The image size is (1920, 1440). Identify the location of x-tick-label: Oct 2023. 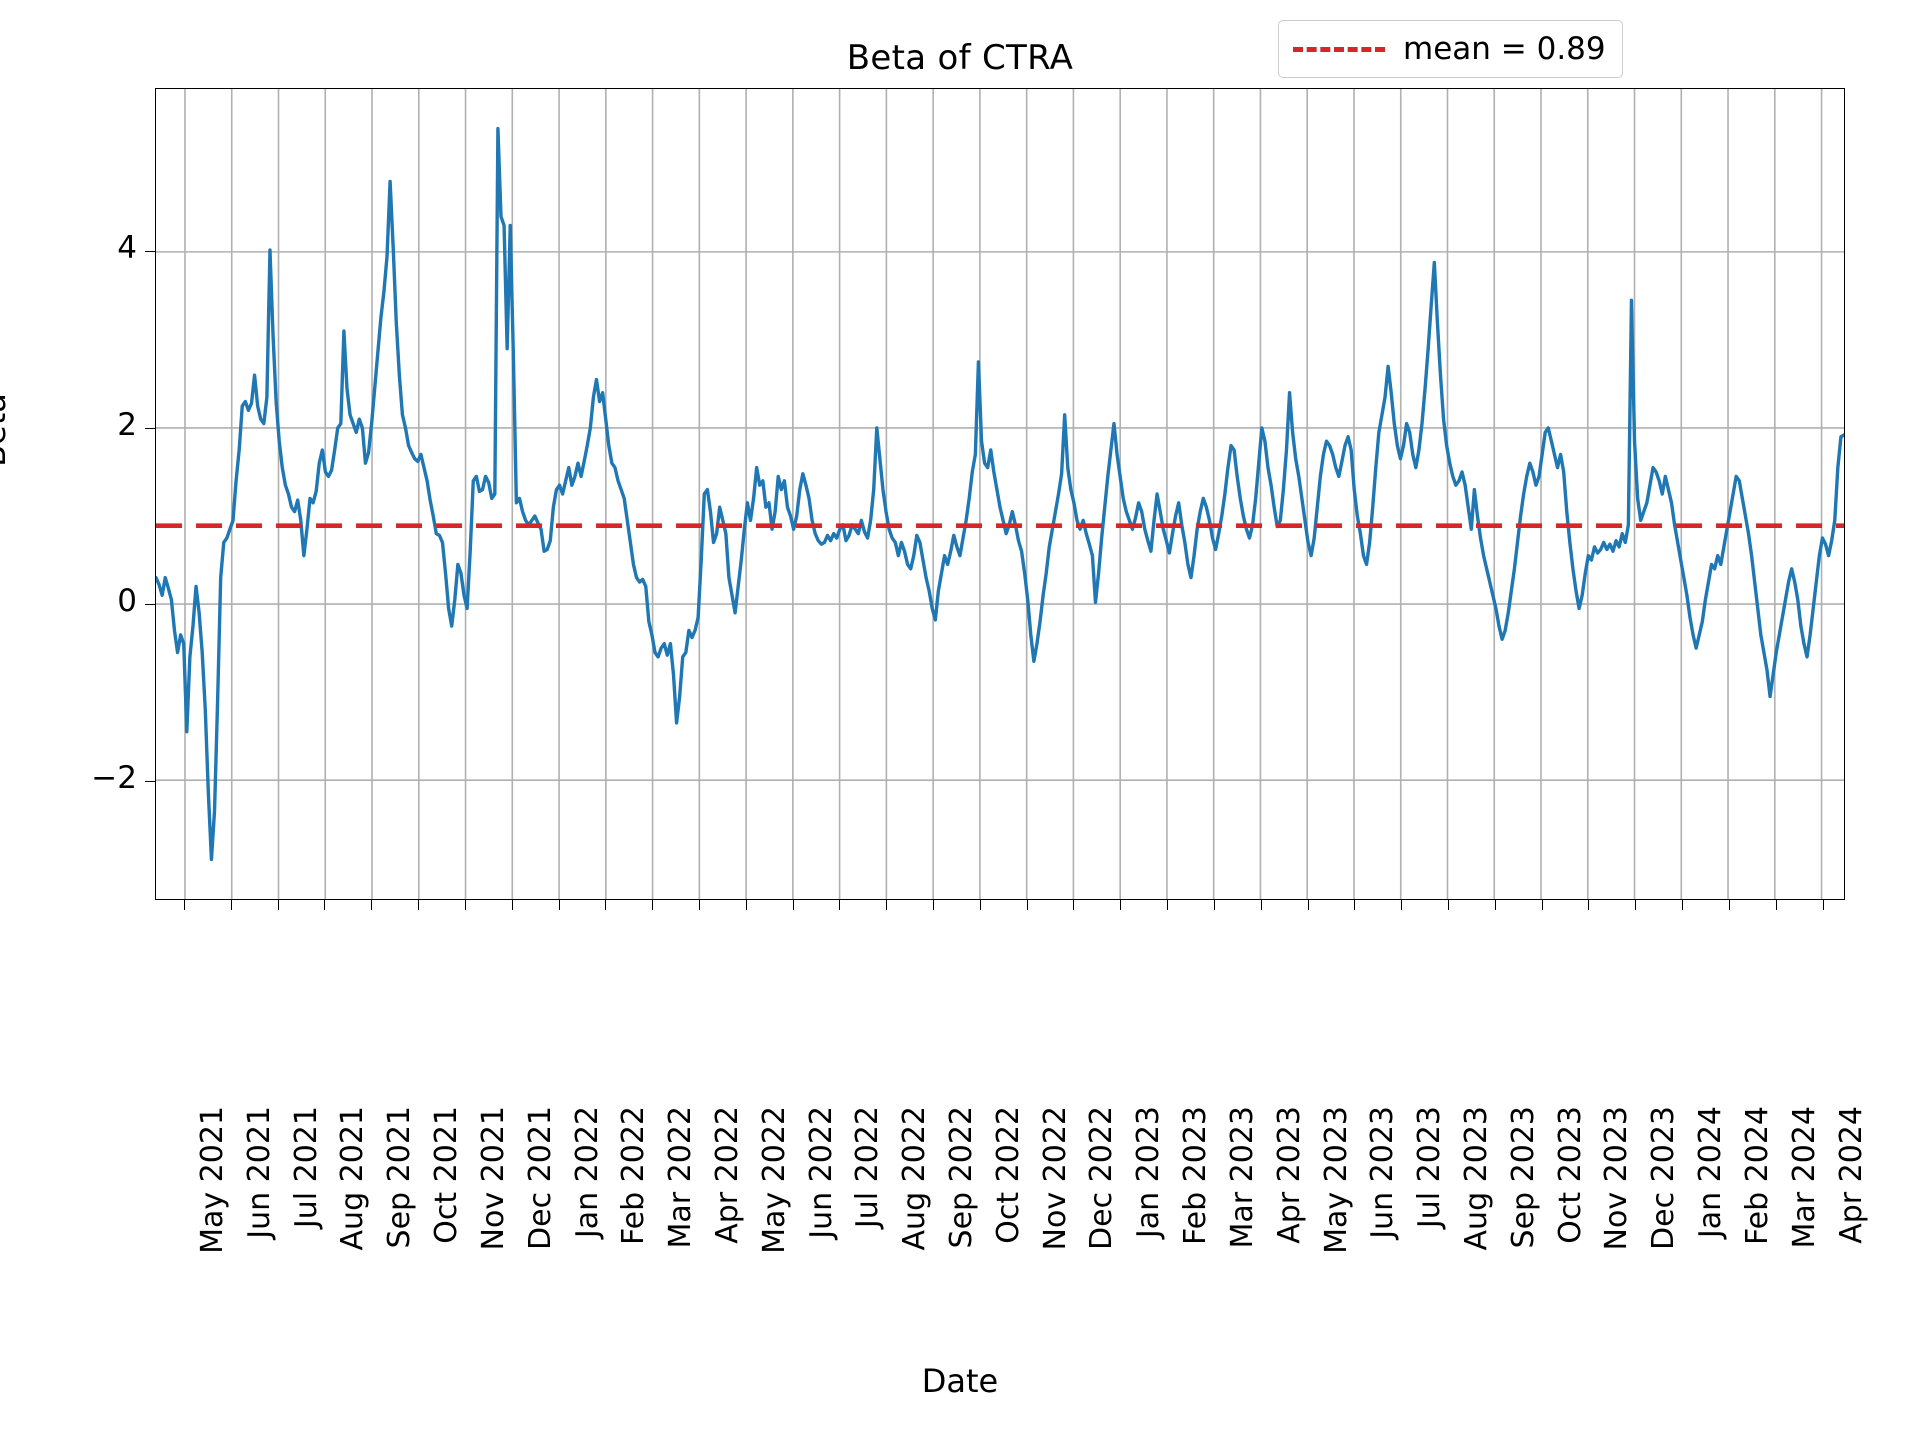
(1570, 1175).